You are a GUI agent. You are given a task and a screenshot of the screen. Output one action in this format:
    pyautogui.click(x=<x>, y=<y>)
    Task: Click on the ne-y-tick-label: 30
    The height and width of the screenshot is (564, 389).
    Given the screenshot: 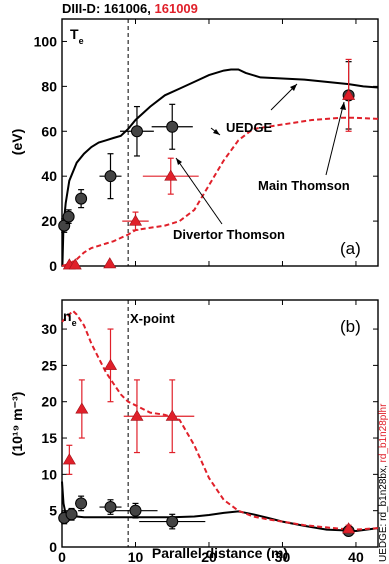 What is the action you would take?
    pyautogui.click(x=49, y=329)
    